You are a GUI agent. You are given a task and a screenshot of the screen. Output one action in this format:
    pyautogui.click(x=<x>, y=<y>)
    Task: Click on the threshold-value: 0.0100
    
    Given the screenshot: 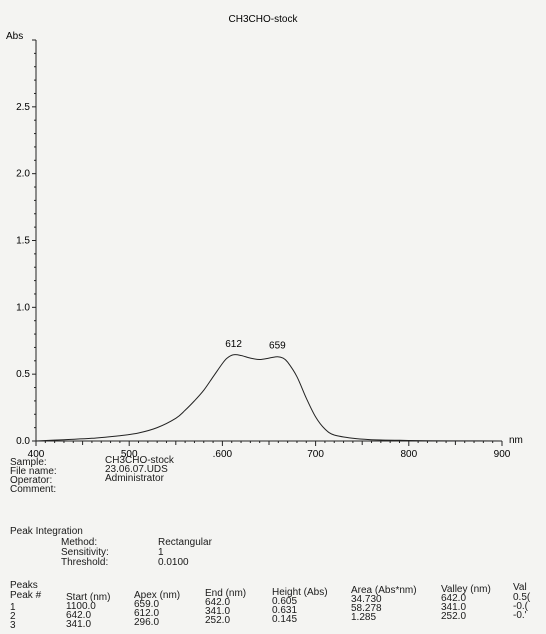 What is the action you would take?
    pyautogui.click(x=173, y=562)
    